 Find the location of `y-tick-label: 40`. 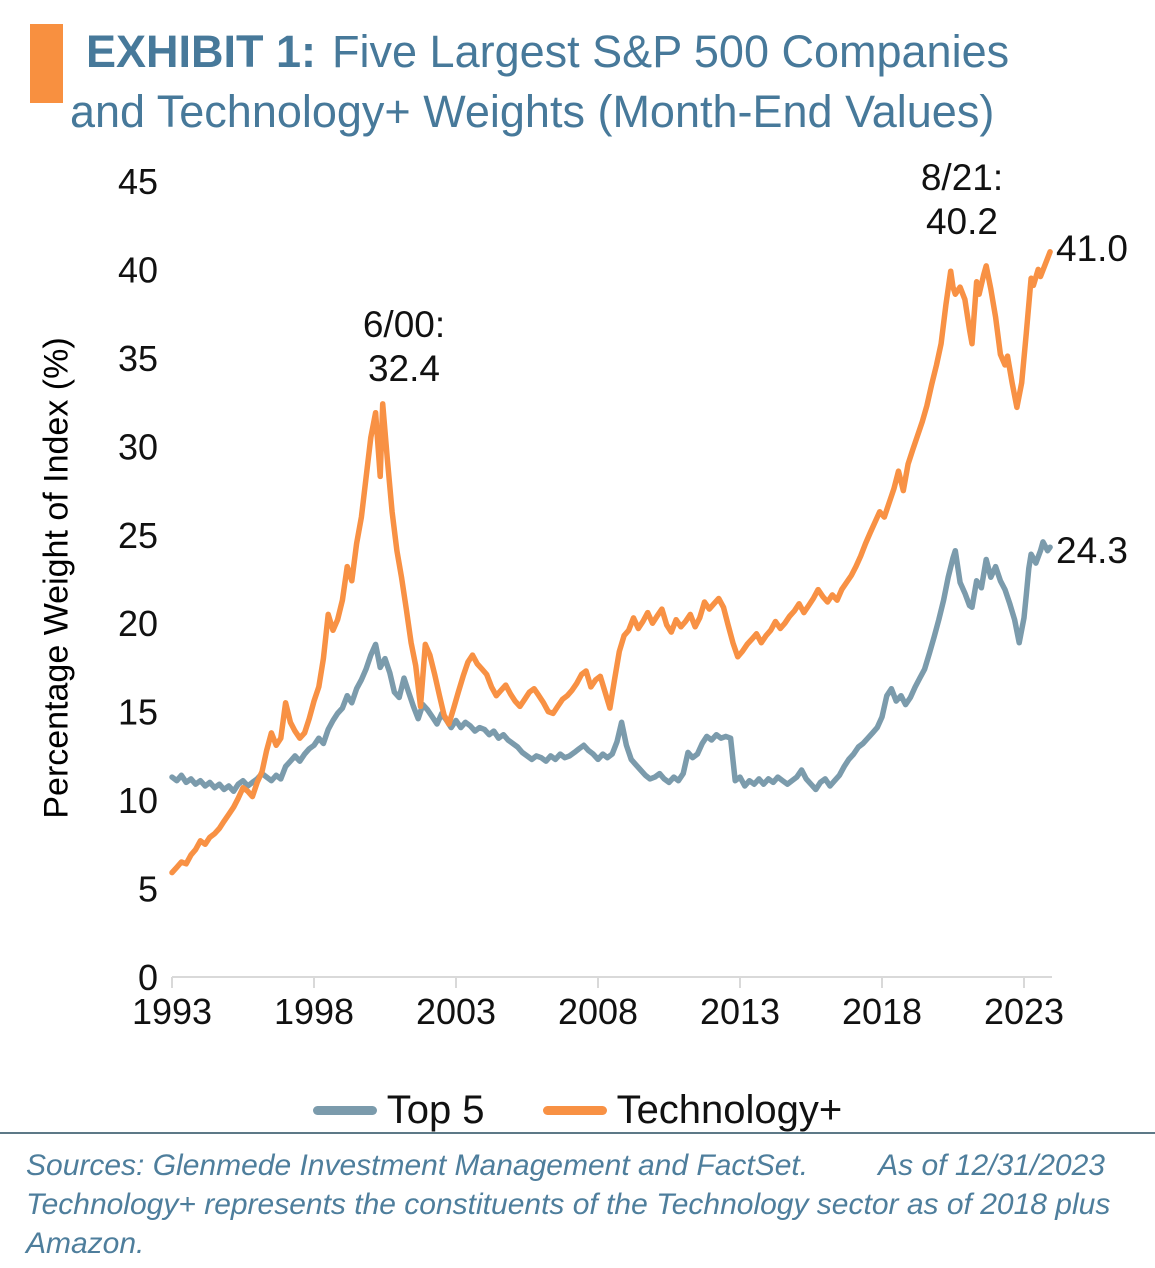

y-tick-label: 40 is located at coordinates (138, 269).